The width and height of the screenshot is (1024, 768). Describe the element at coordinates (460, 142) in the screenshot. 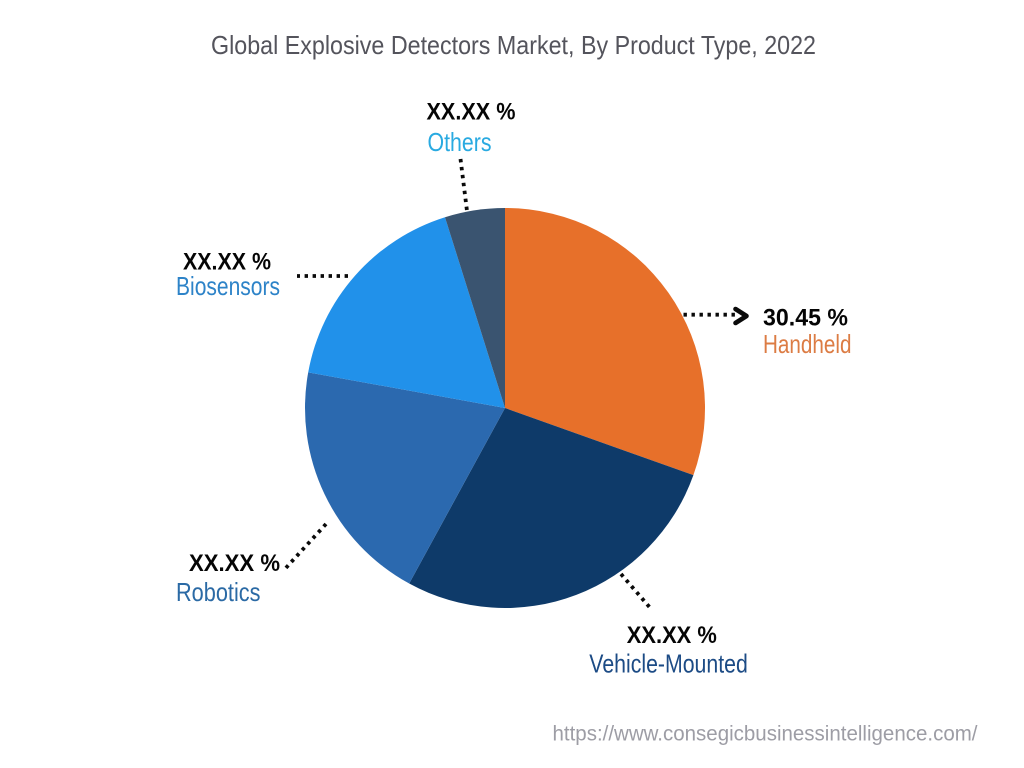

I see `svg-text: Others` at that location.